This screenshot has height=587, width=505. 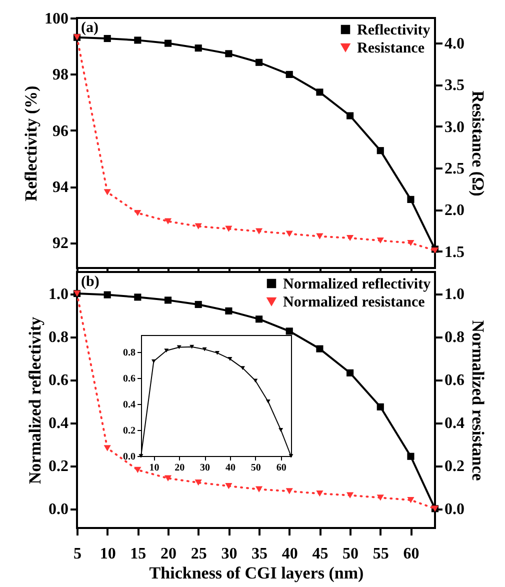 I want to click on y-axis-title: Reflectivity (%), so click(x=31, y=144).